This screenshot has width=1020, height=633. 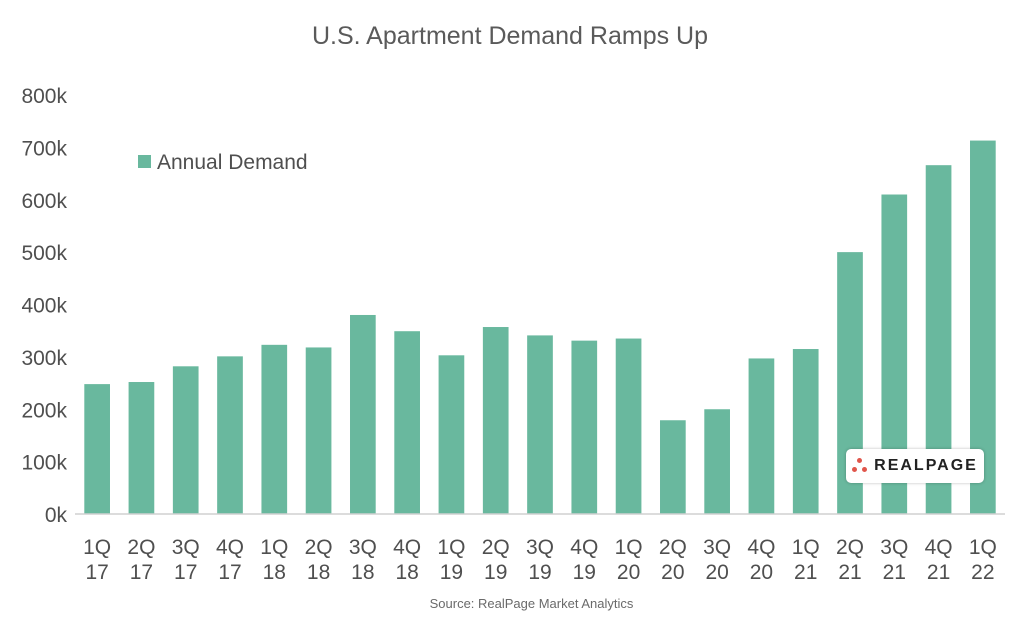 What do you see at coordinates (144, 161) in the screenshot?
I see `legend-swatch` at bounding box center [144, 161].